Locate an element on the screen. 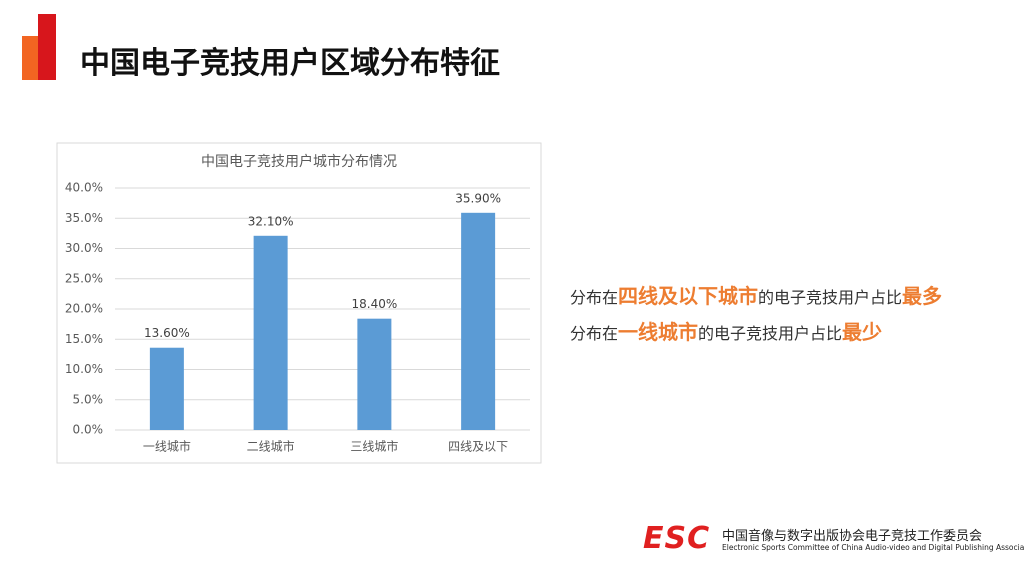  org-name: 中国音像与数字出版协会电子竞技工作委员会 is located at coordinates (852, 536).